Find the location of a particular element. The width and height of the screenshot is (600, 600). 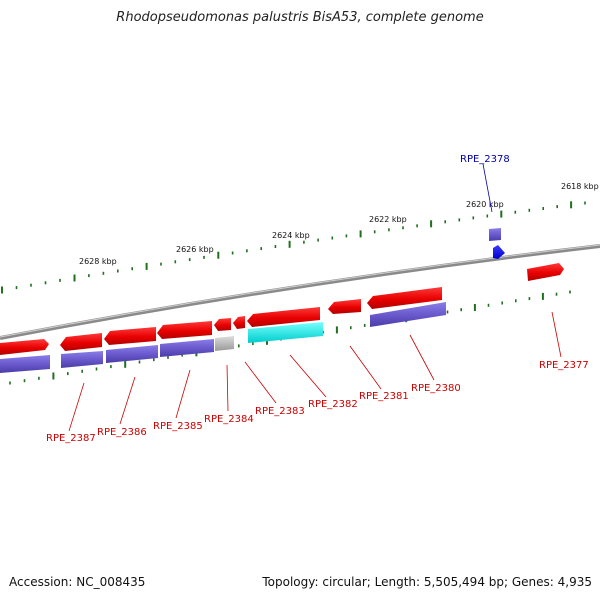

gene-arrow-rpe-2384-fwd is located at coordinates (184, 330).